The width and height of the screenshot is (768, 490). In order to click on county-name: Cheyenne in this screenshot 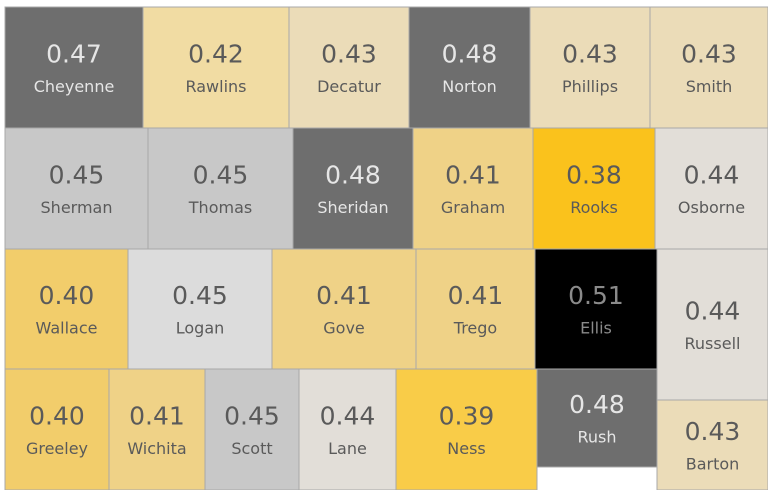, I will do `click(74, 86)`.